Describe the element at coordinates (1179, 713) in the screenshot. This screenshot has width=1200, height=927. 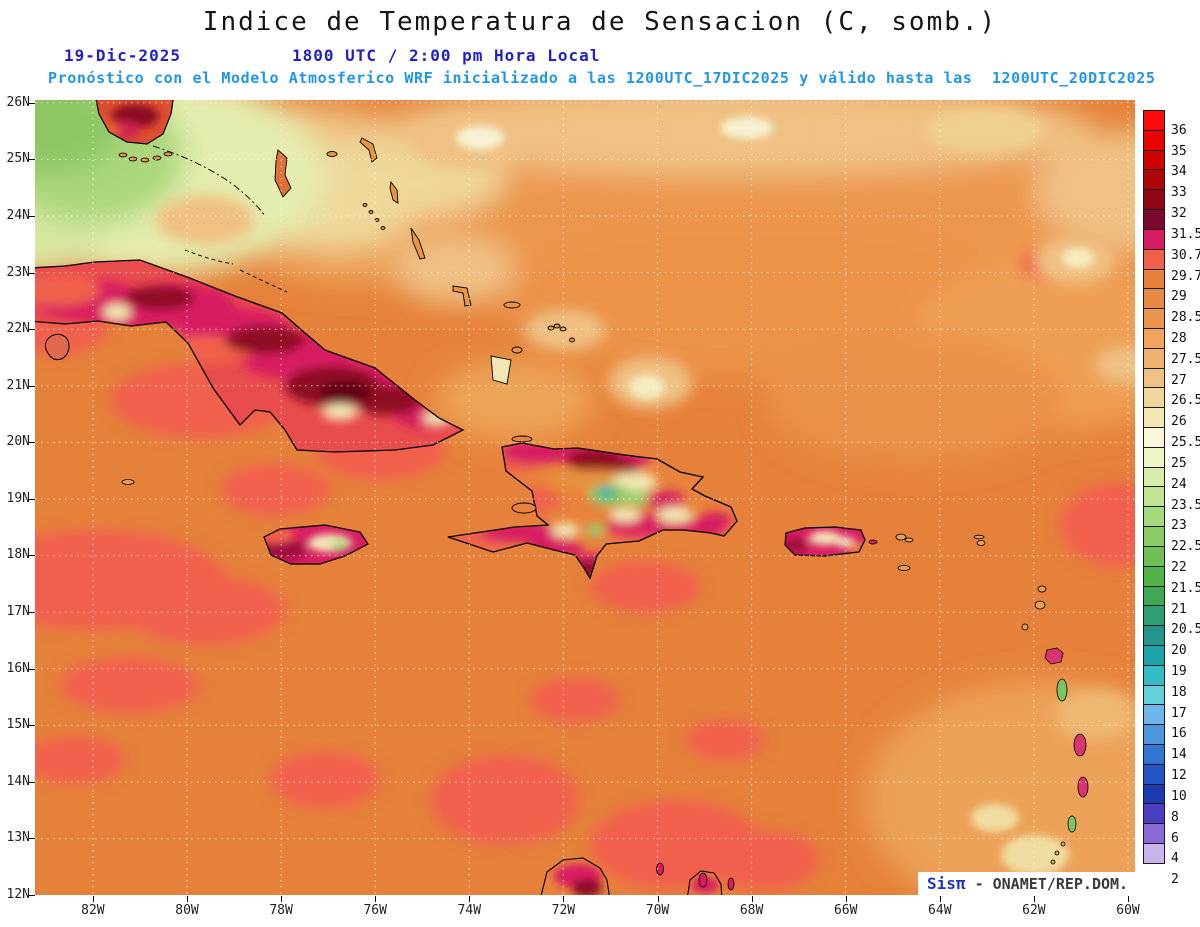
I see `colorbar-tick-label: 17` at that location.